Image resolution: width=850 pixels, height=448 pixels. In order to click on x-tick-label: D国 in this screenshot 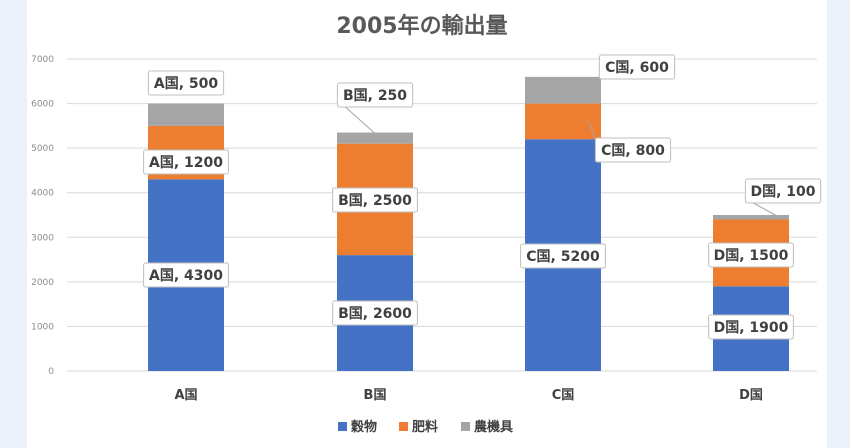, I will do `click(751, 395)`.